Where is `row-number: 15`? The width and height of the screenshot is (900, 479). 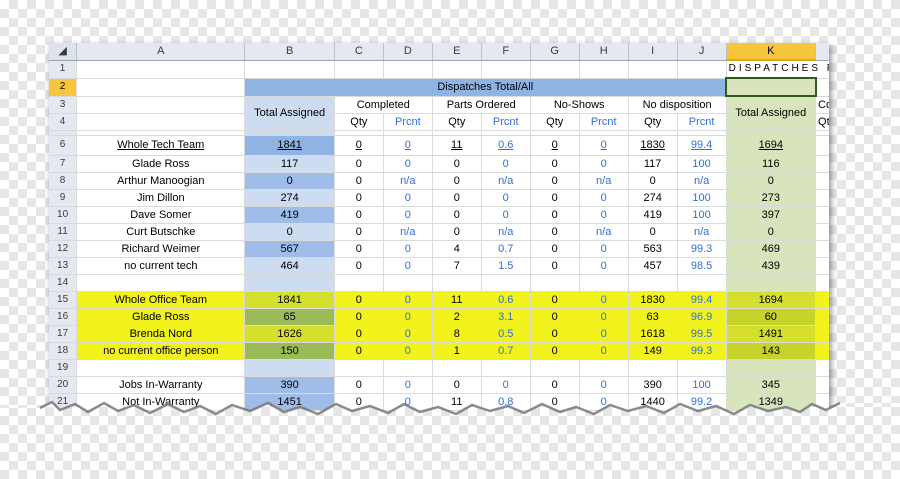 row-number: 15 is located at coordinates (63, 300).